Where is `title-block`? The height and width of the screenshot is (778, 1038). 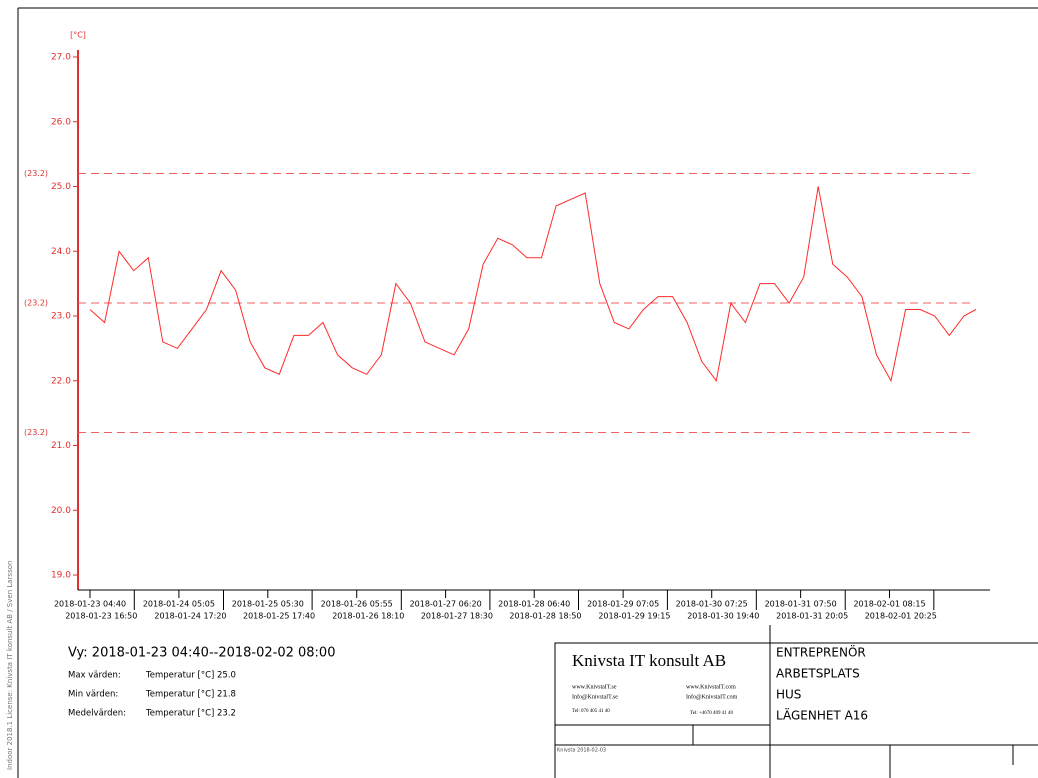 title-block is located at coordinates (796, 701).